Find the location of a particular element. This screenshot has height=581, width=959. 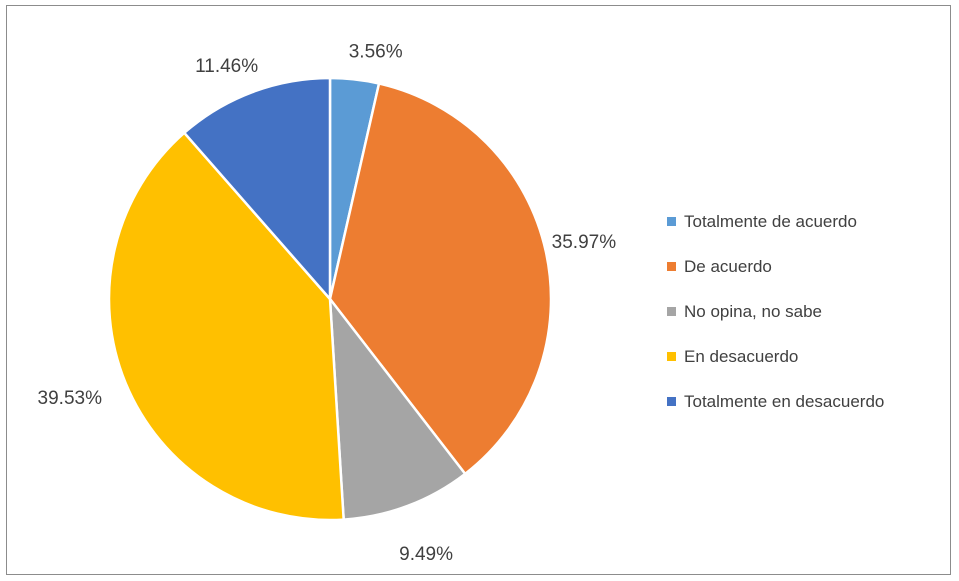

data-label: 9.49% is located at coordinates (426, 554).